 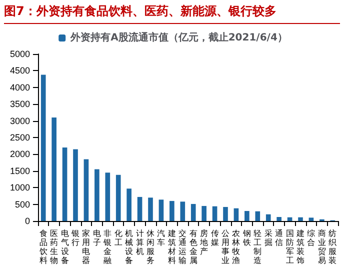 I want to click on y-tick-label: 3000, so click(x=20, y=121).